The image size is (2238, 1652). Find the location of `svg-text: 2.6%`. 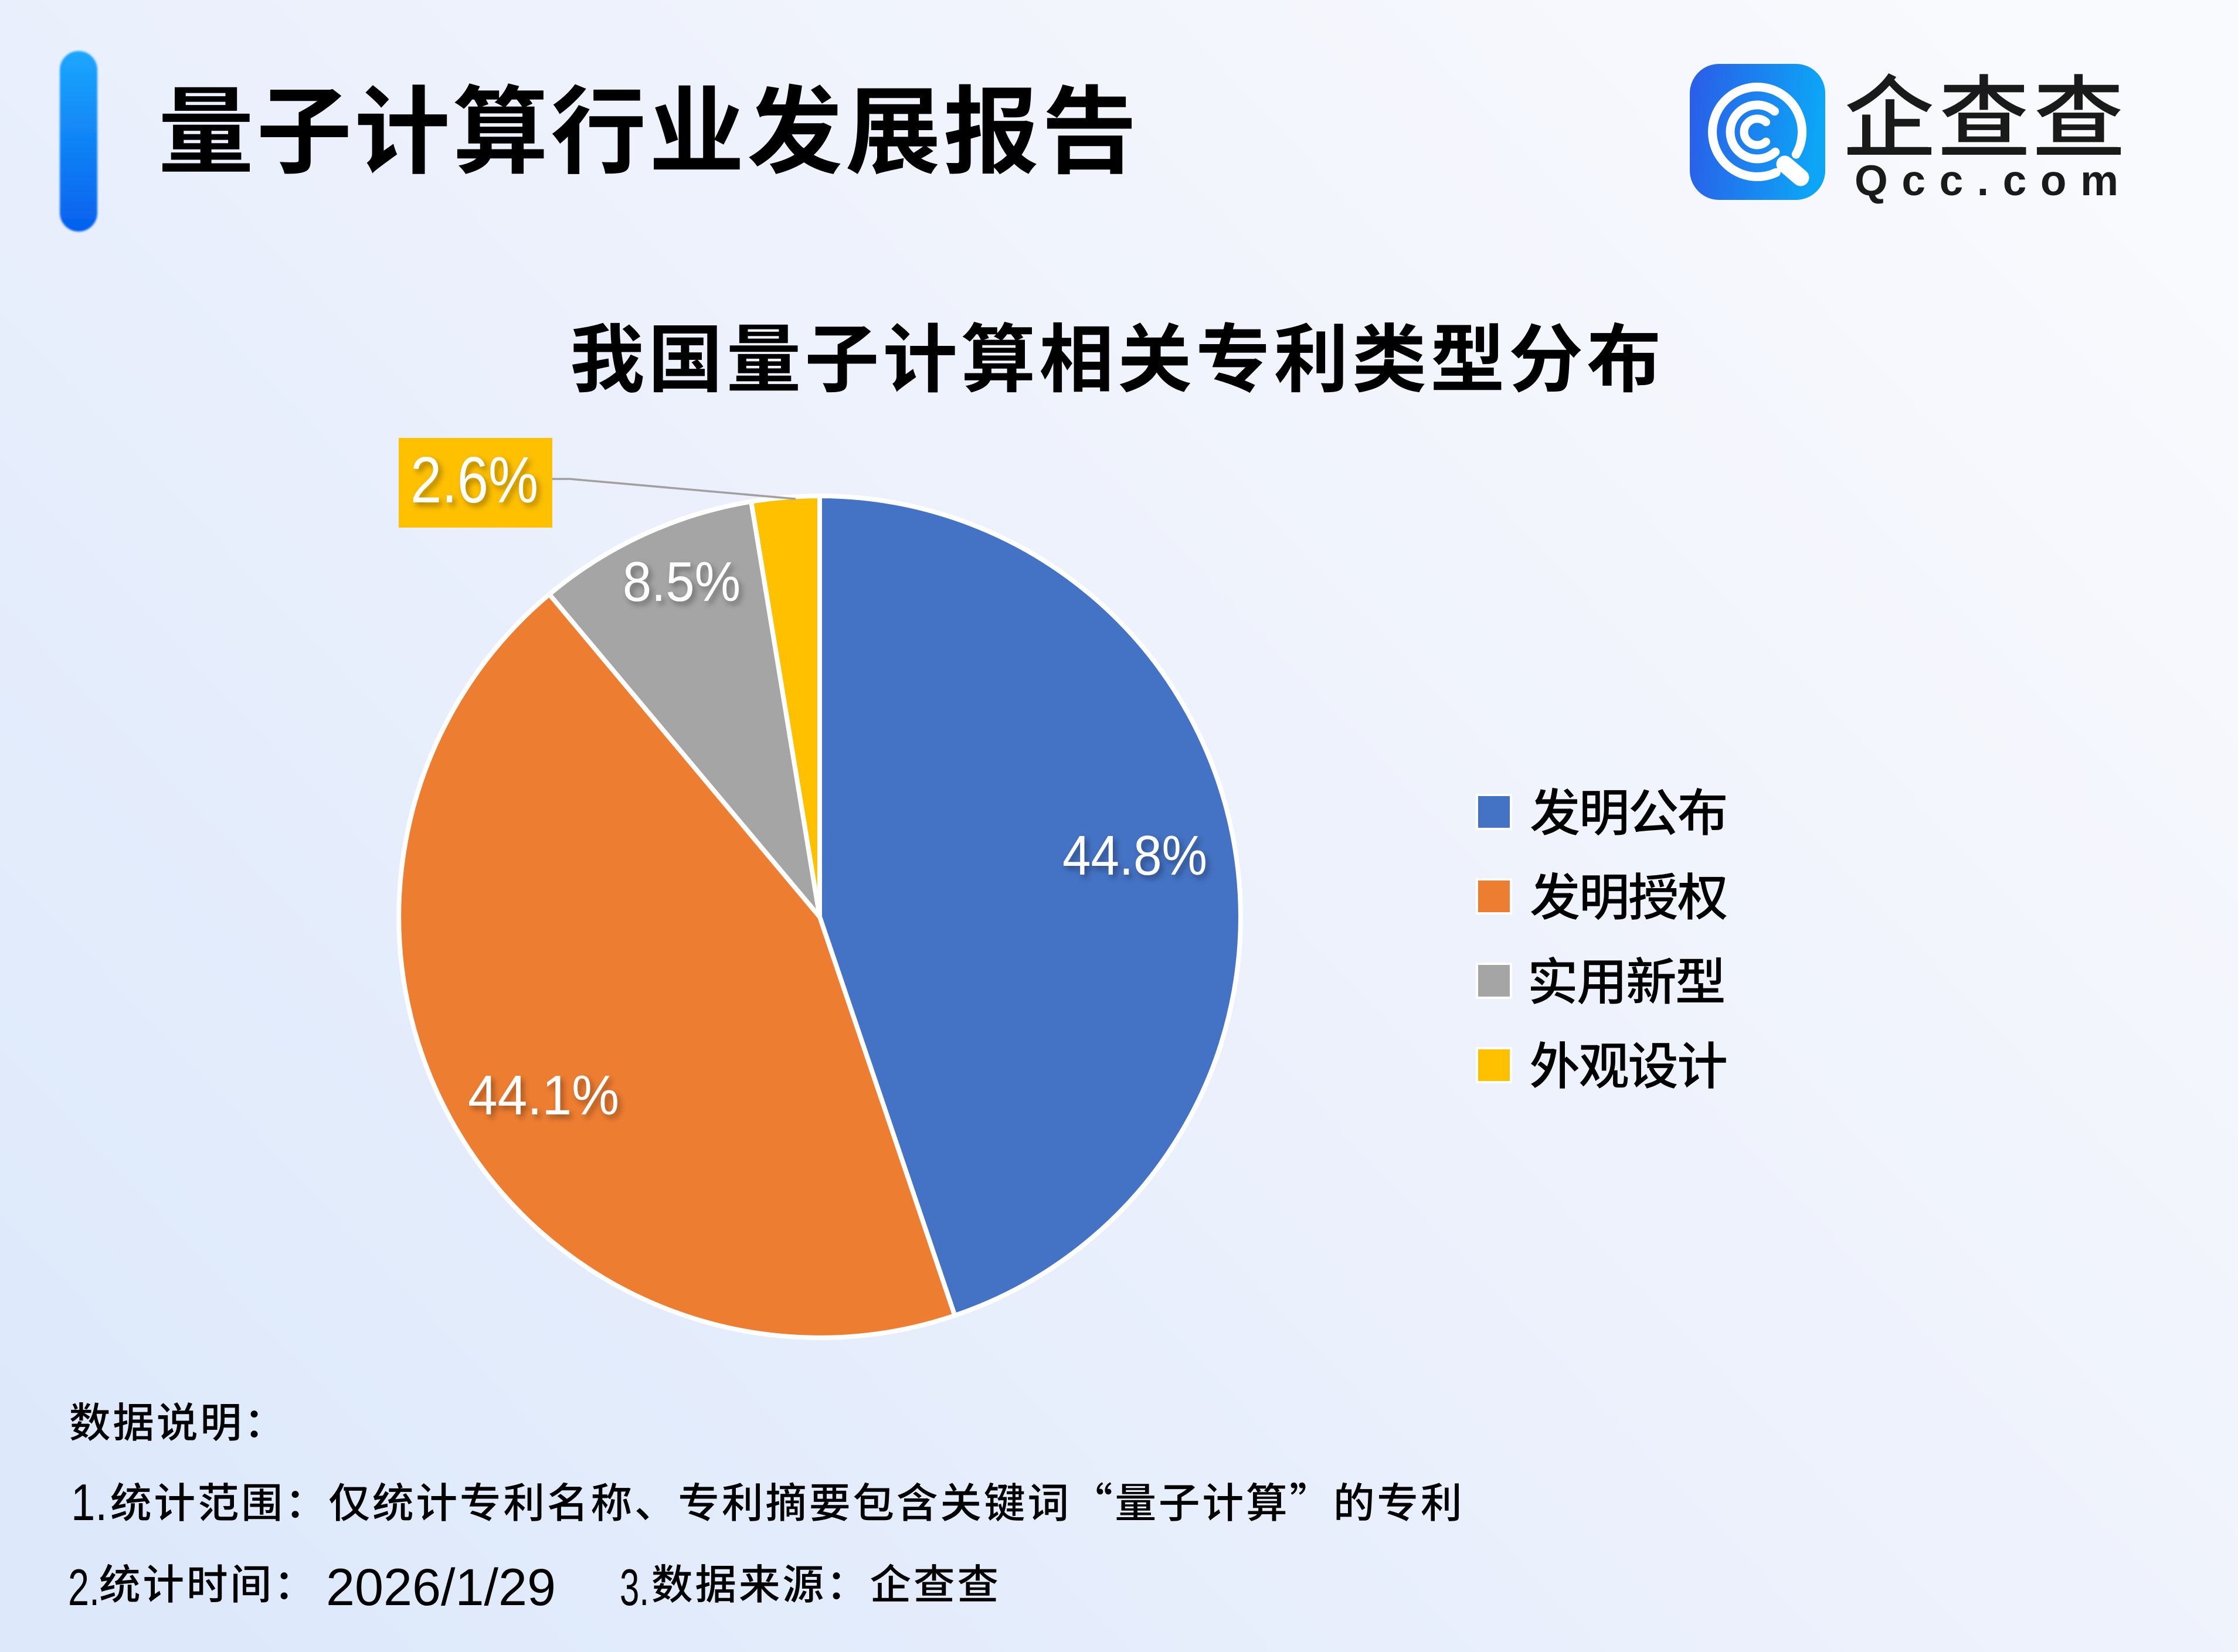

svg-text: 2.6% is located at coordinates (474, 480).